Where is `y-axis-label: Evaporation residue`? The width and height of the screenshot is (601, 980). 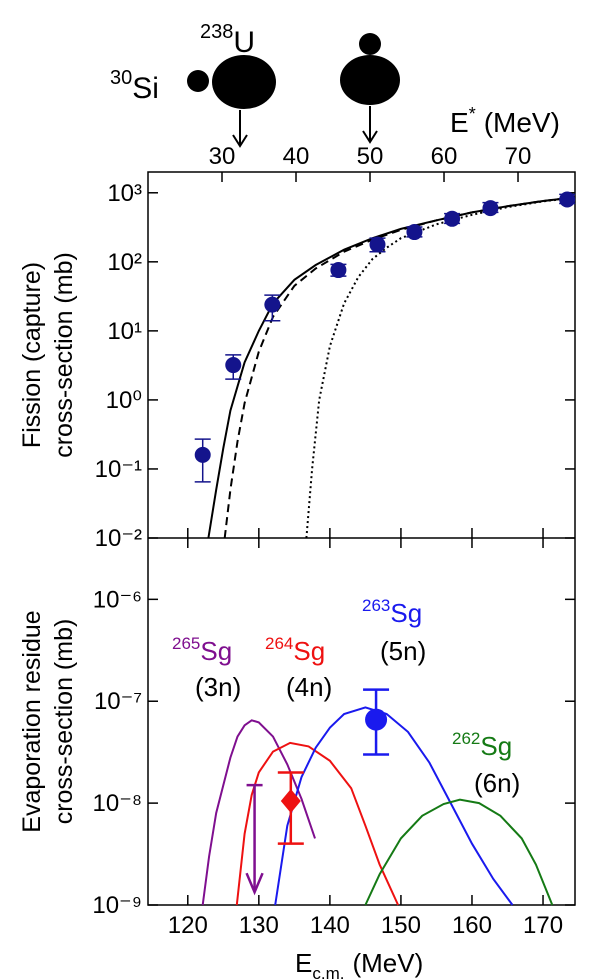 y-axis-label: Evaporation residue is located at coordinates (32, 721).